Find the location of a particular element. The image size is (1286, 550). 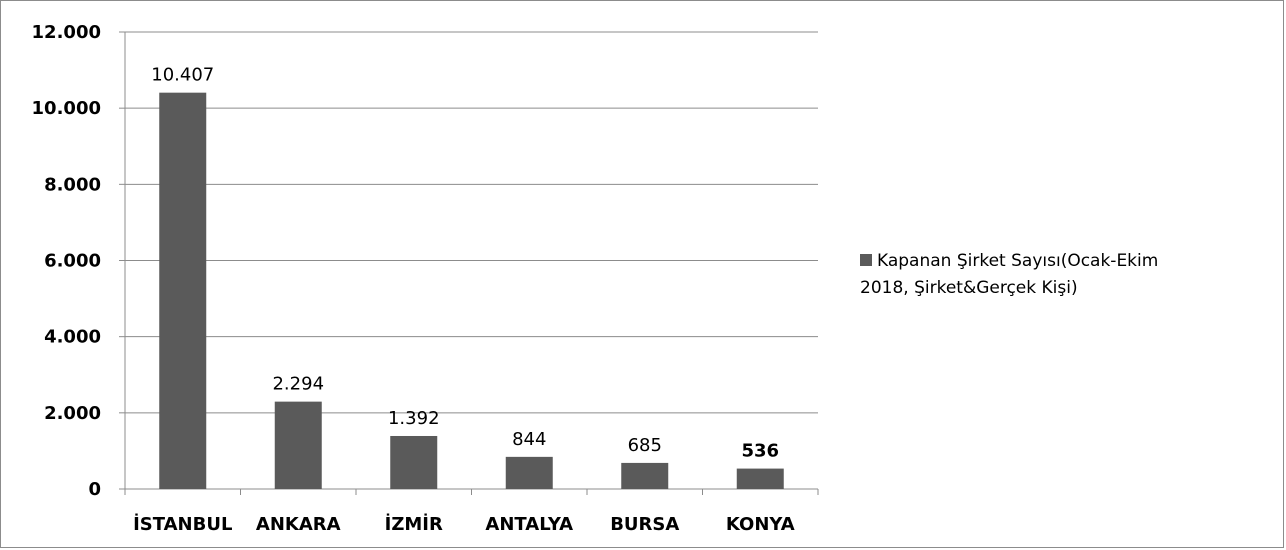

data-label-2: 1.392 is located at coordinates (414, 418).